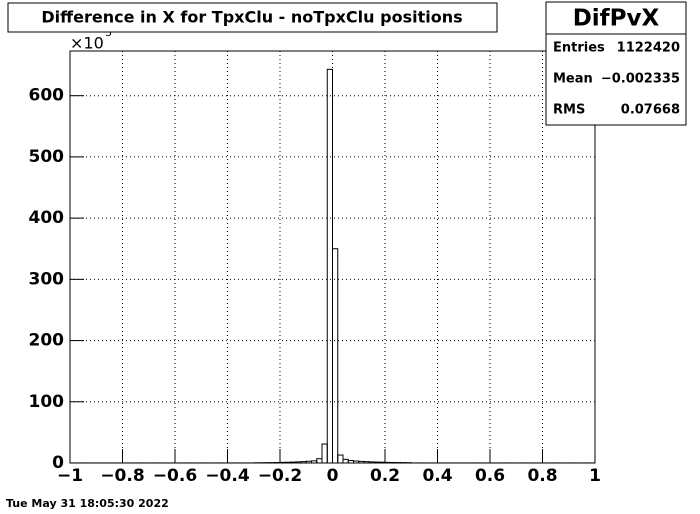  What do you see at coordinates (648, 48) in the screenshot?
I see `stats-value: 1122420` at bounding box center [648, 48].